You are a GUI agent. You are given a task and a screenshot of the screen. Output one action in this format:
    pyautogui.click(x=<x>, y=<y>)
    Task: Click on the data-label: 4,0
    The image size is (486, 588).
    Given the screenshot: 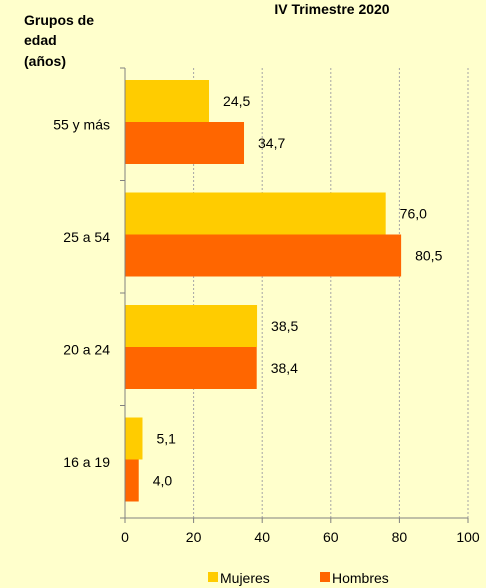 What is the action you would take?
    pyautogui.click(x=163, y=481)
    